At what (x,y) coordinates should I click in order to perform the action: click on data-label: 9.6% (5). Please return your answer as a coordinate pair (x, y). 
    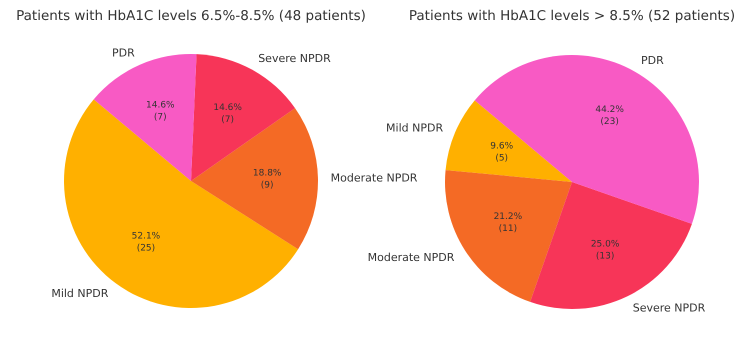
    Looking at the image, I should click on (502, 153).